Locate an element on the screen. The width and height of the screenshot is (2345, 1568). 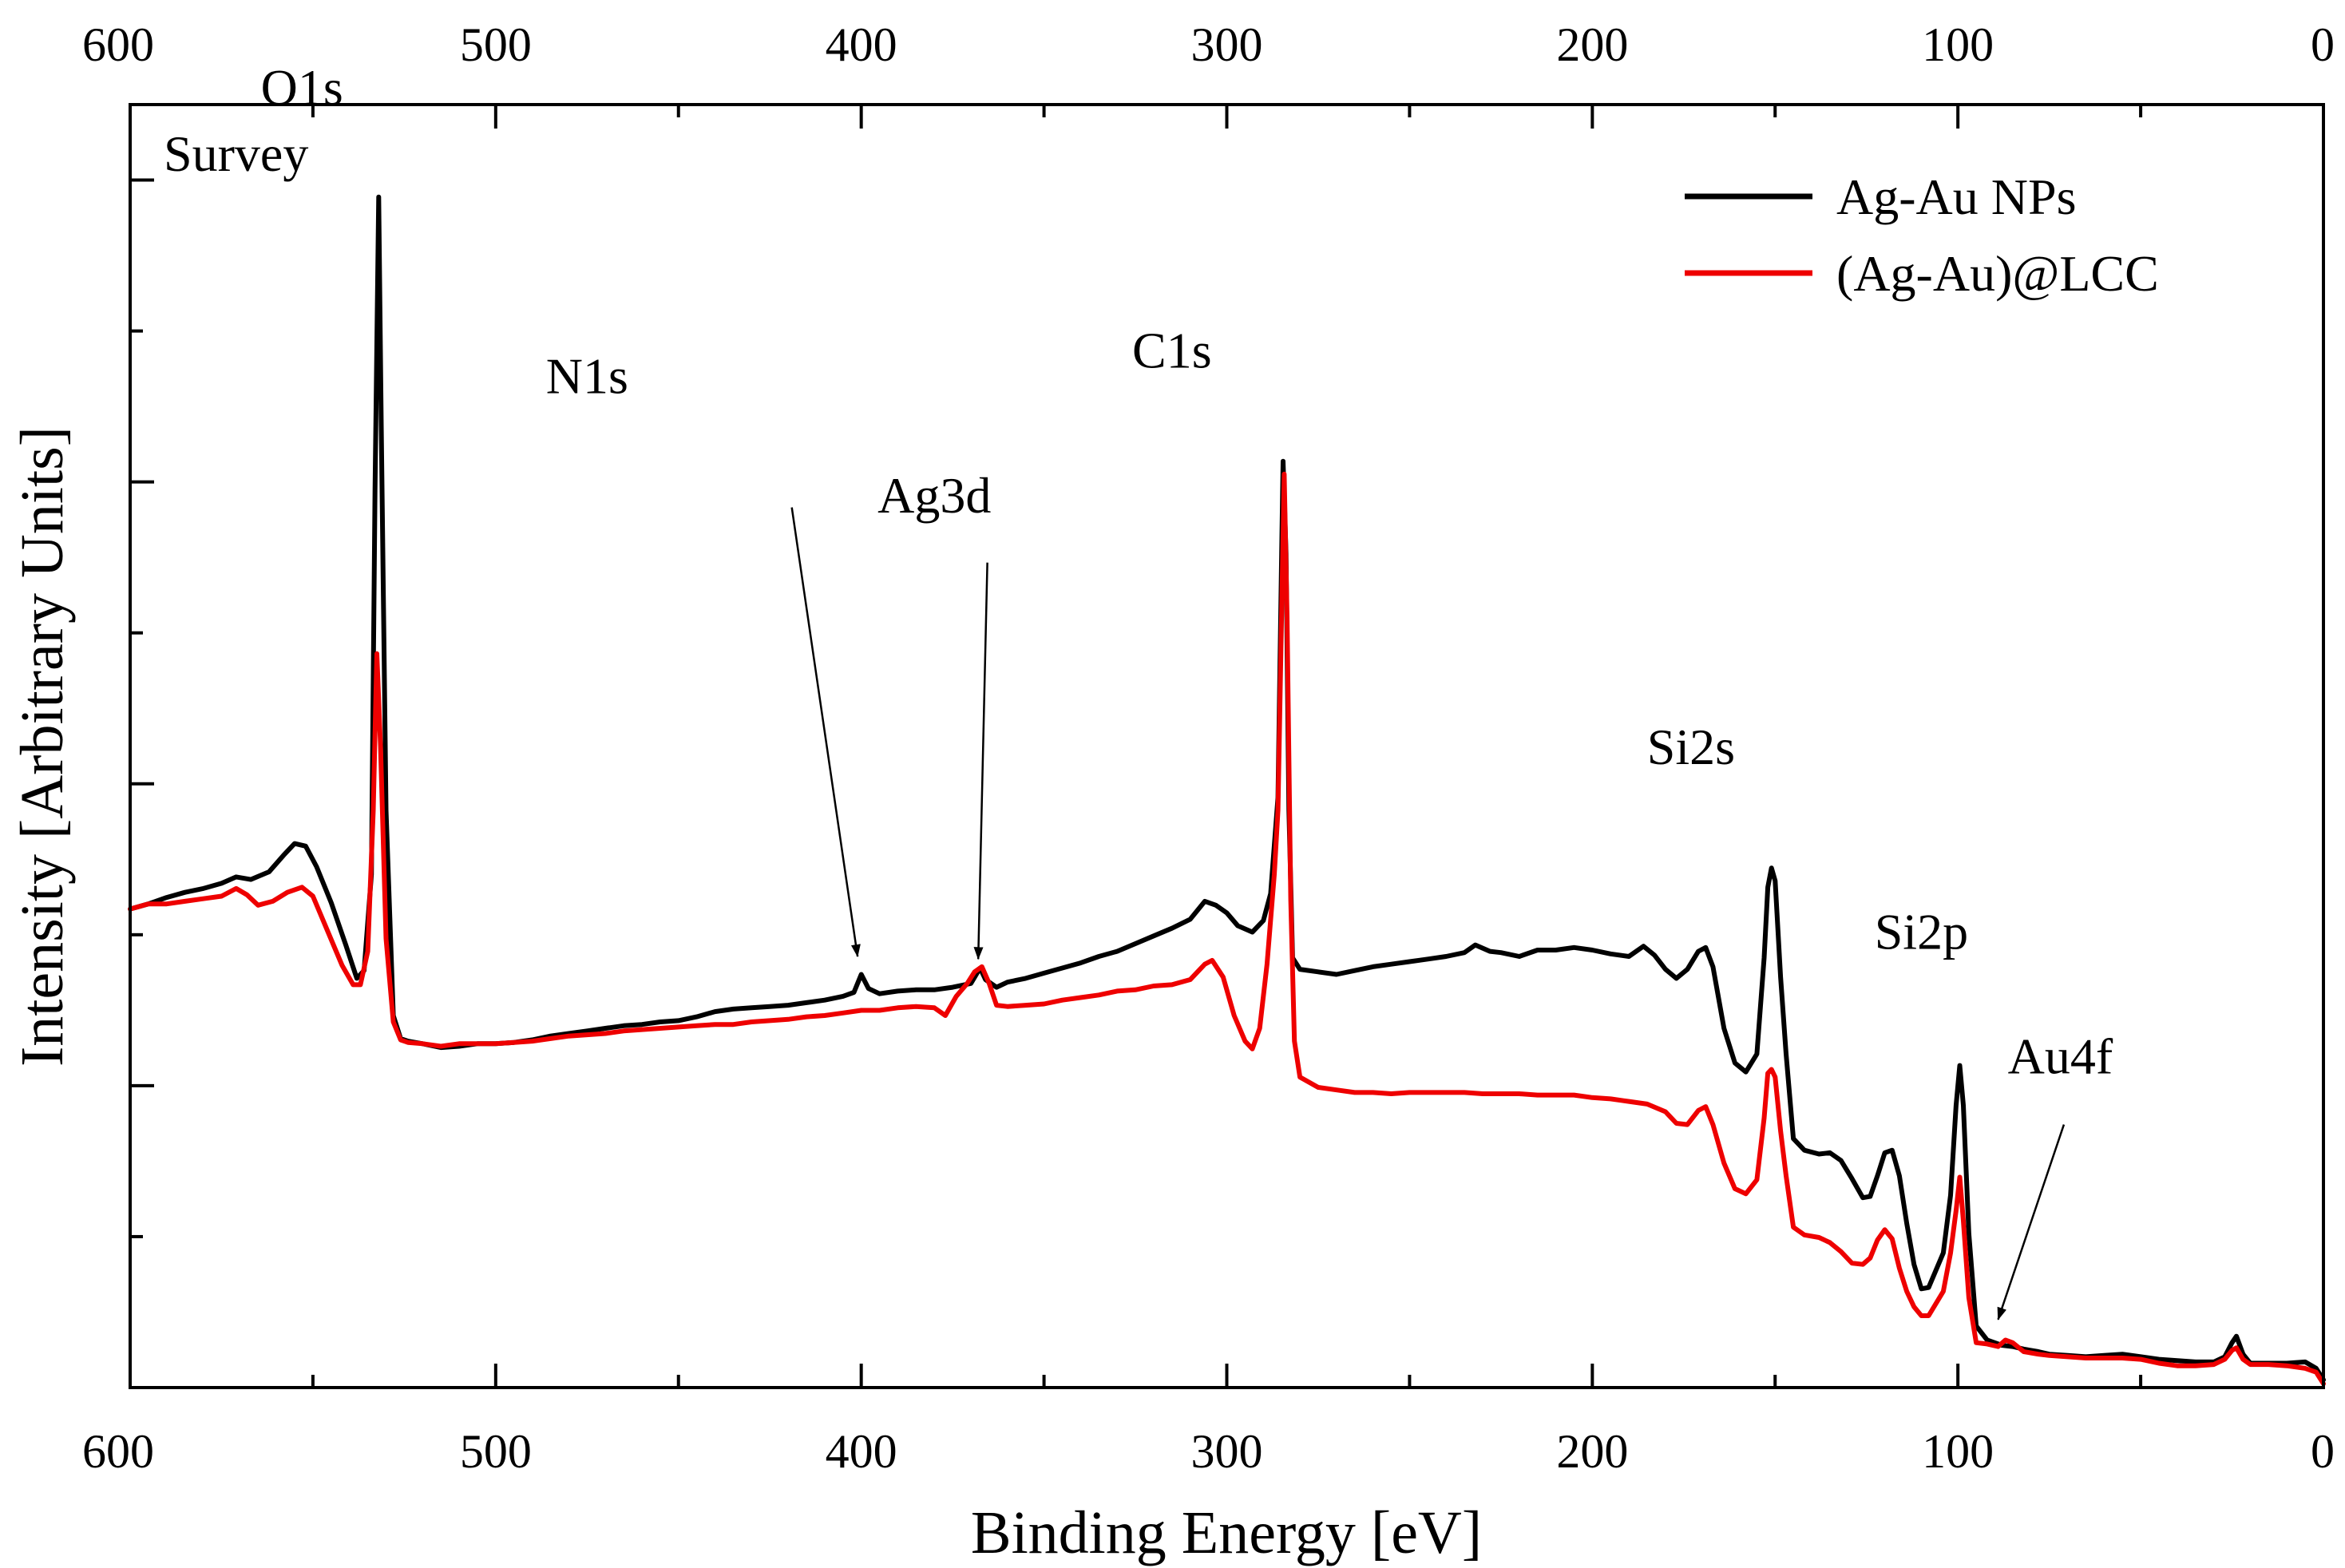
x-tick-label-top: 500 is located at coordinates (496, 44).